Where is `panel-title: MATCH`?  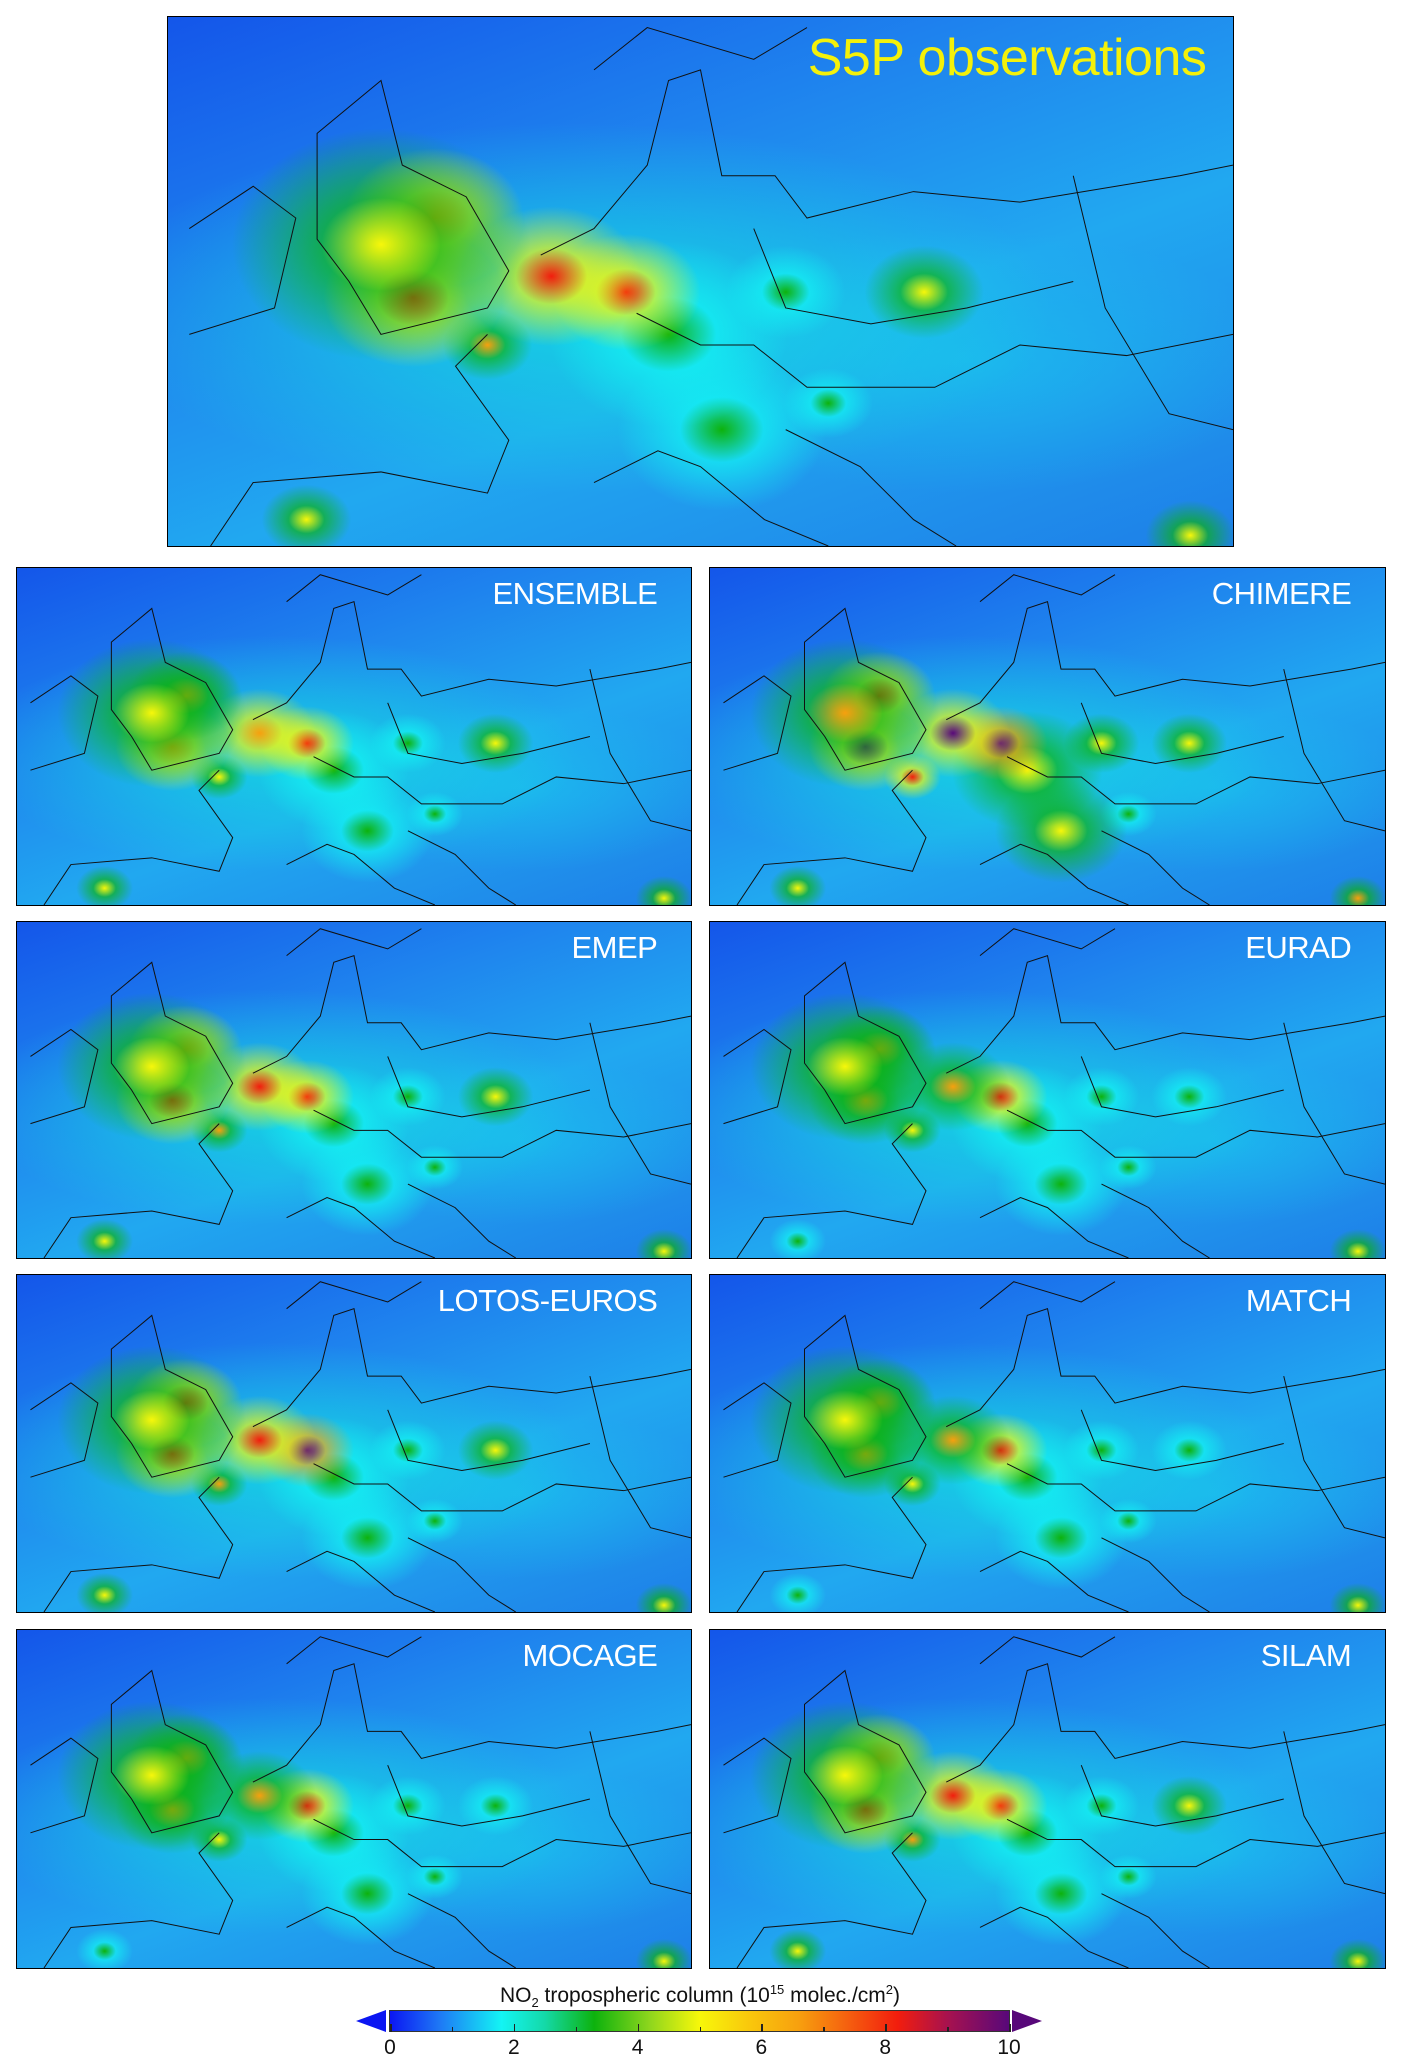
panel-title: MATCH is located at coordinates (1298, 1301).